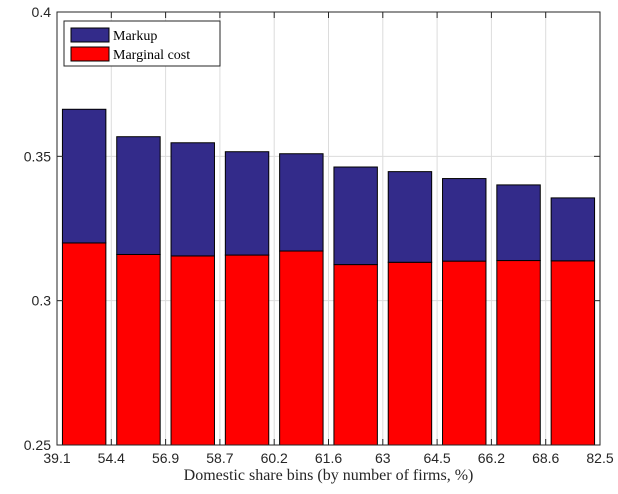 Image resolution: width=618 pixels, height=494 pixels. What do you see at coordinates (274, 458) in the screenshot?
I see `x-tick-label: 60.2` at bounding box center [274, 458].